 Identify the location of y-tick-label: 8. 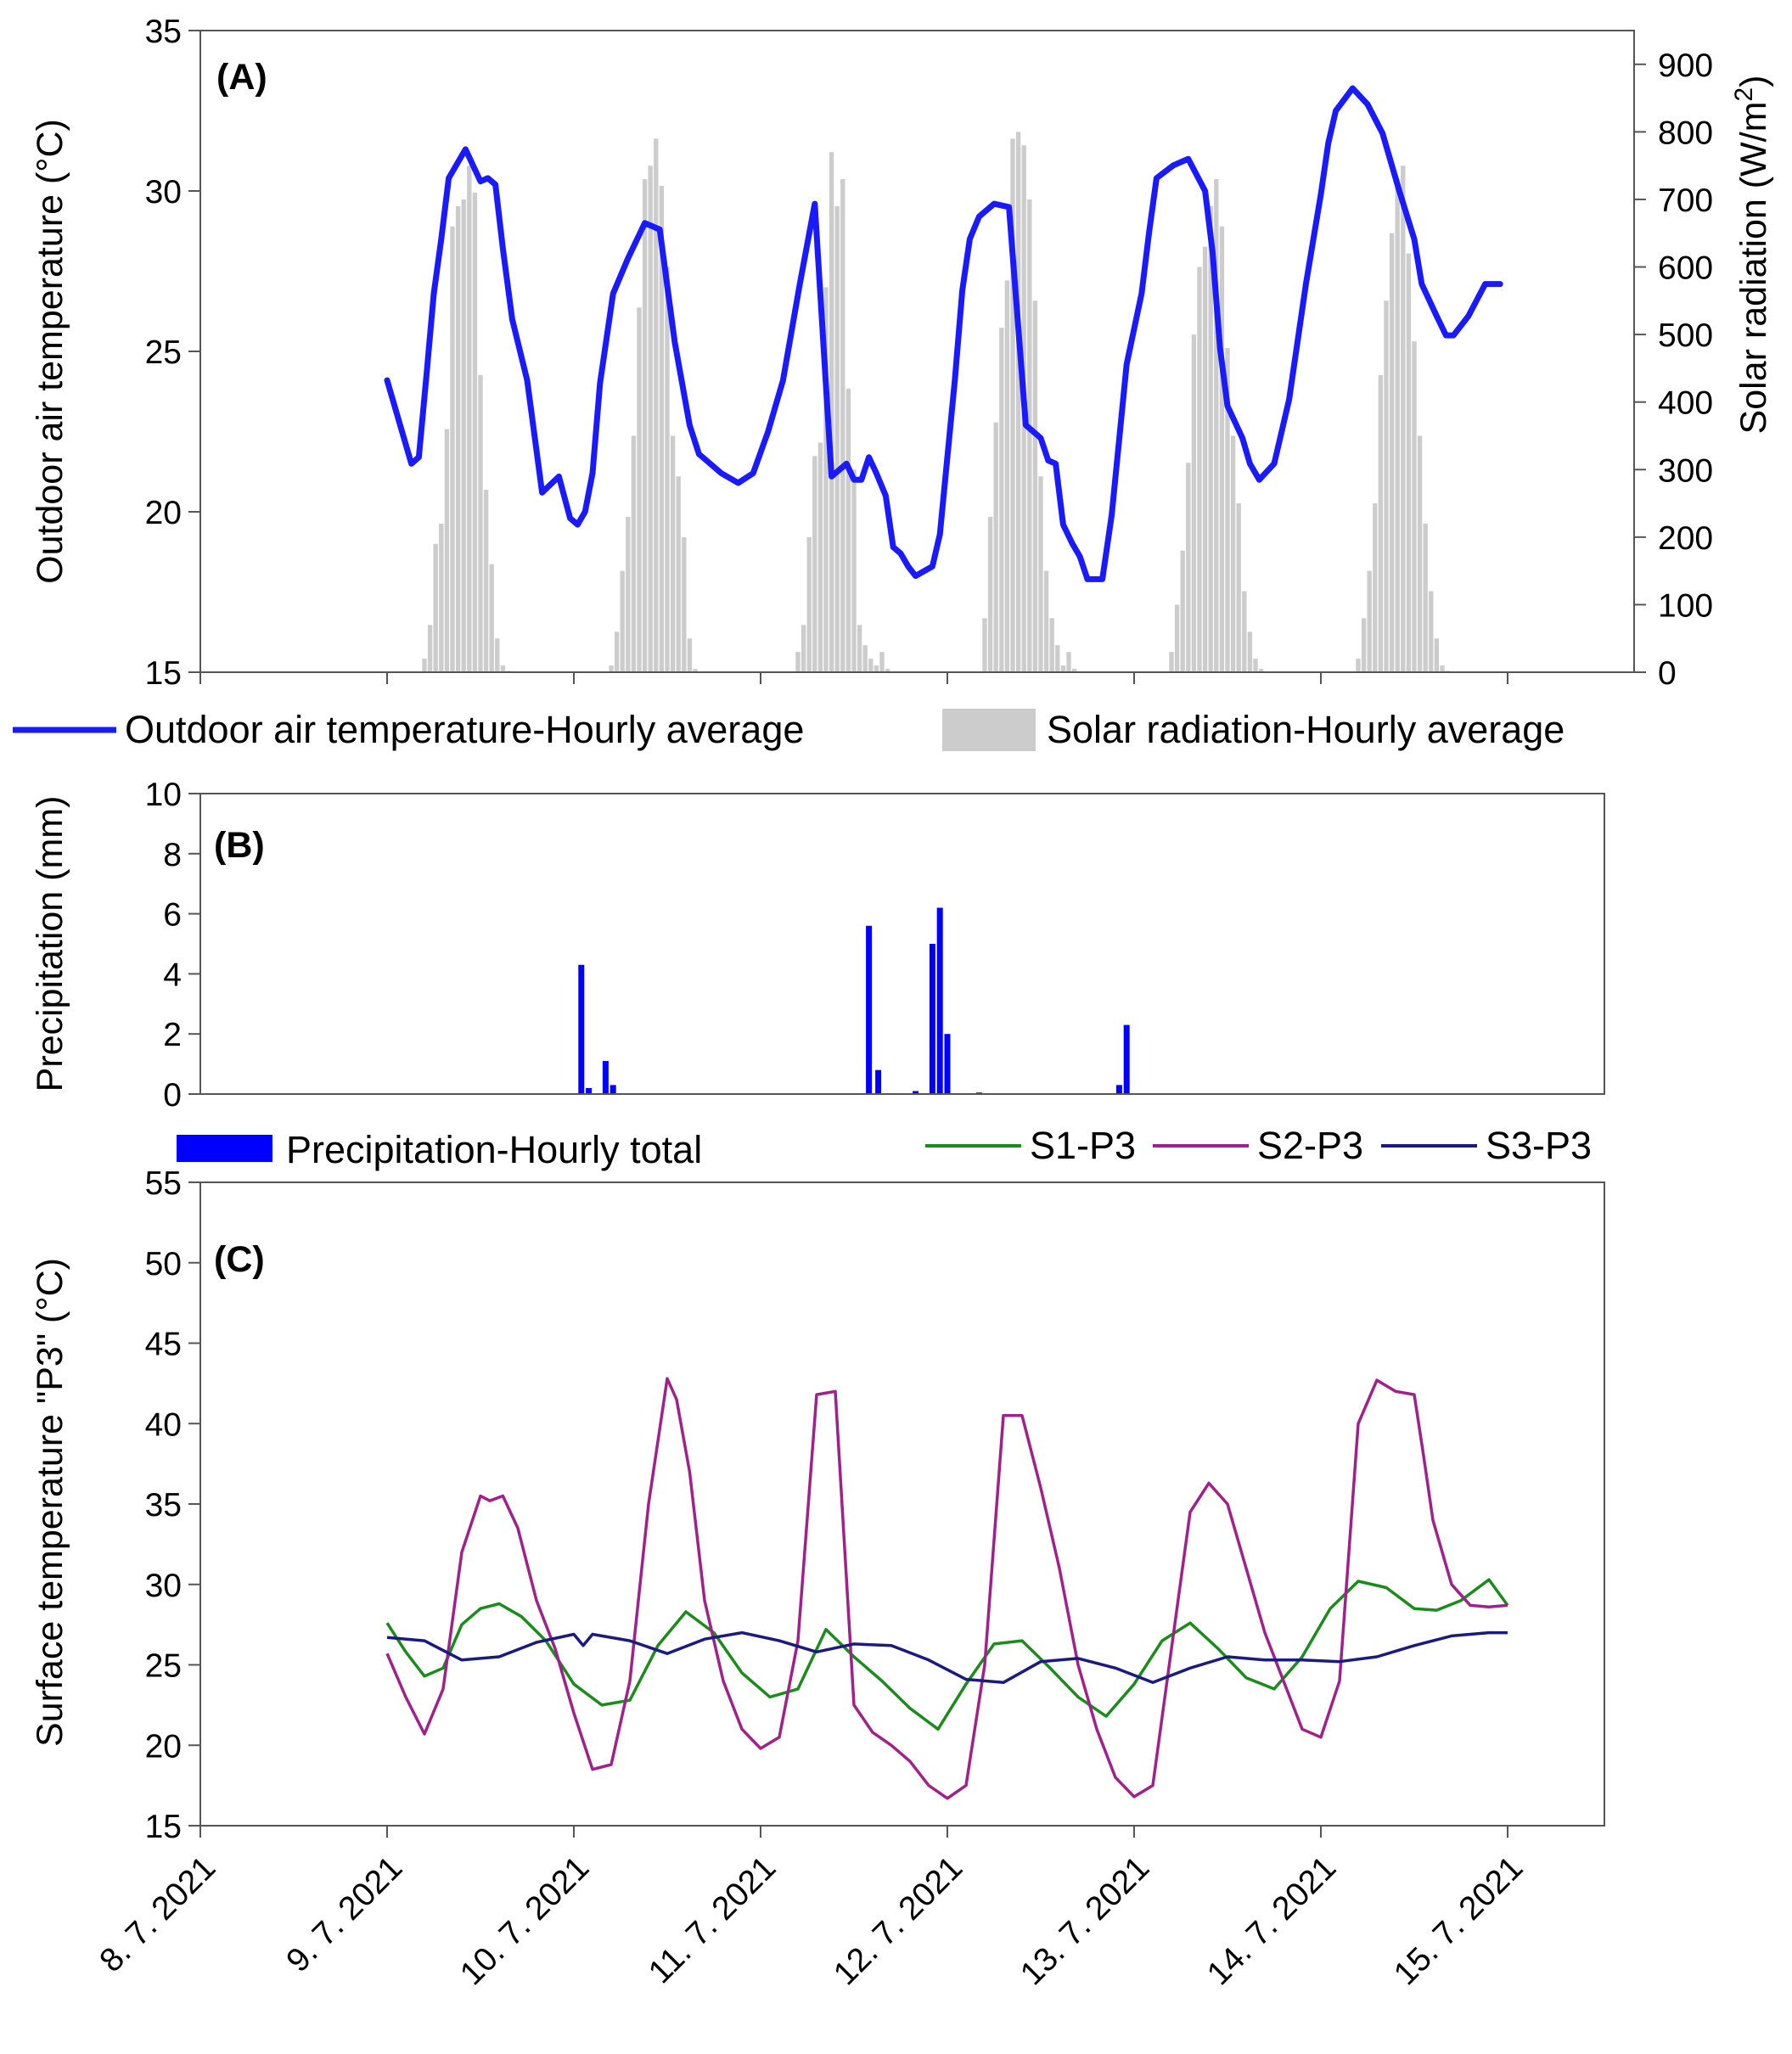
(172, 855).